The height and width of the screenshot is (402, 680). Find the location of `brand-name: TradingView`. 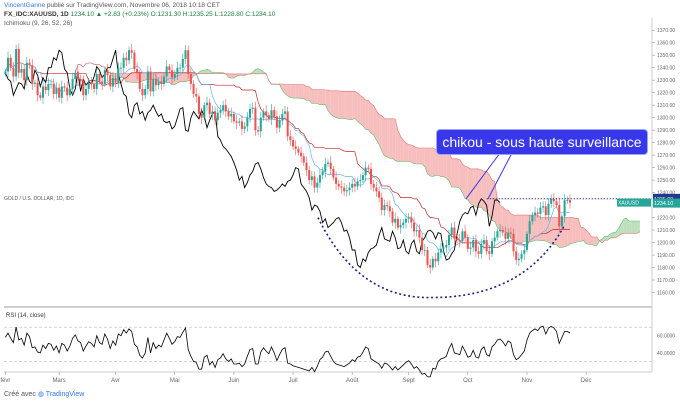

brand-name: TradingView is located at coordinates (65, 394).